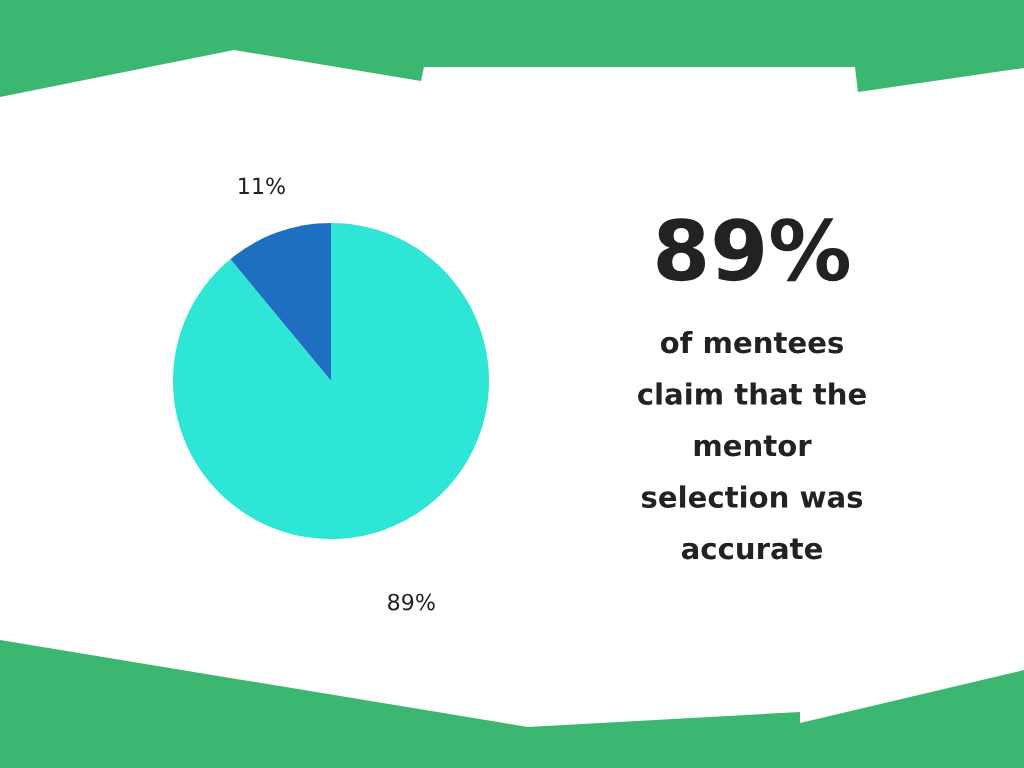 The height and width of the screenshot is (768, 1024). What do you see at coordinates (752, 445) in the screenshot?
I see `text: of mentees claim that the mentor selection was accurate` at bounding box center [752, 445].